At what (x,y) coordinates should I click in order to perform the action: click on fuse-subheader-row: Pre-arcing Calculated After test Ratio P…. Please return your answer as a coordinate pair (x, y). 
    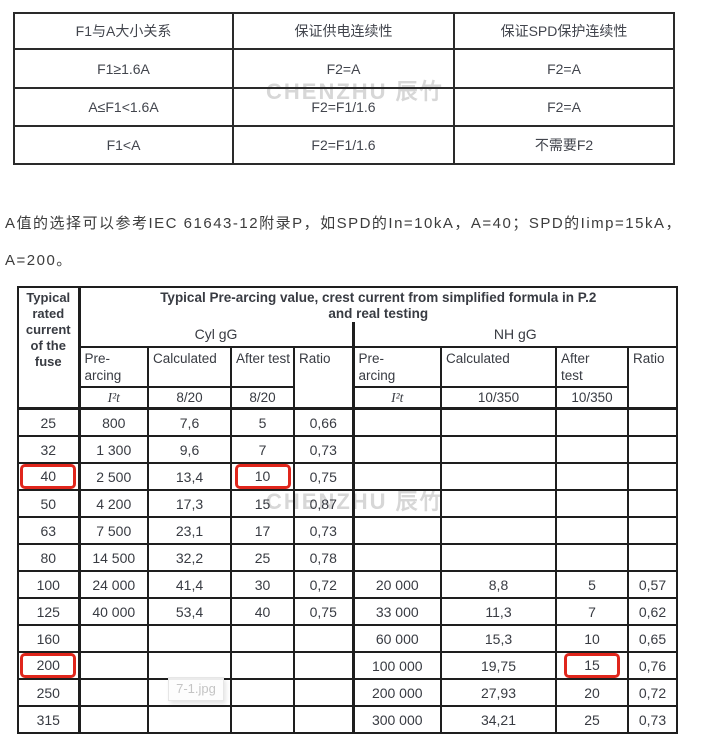
    Looking at the image, I should click on (348, 378).